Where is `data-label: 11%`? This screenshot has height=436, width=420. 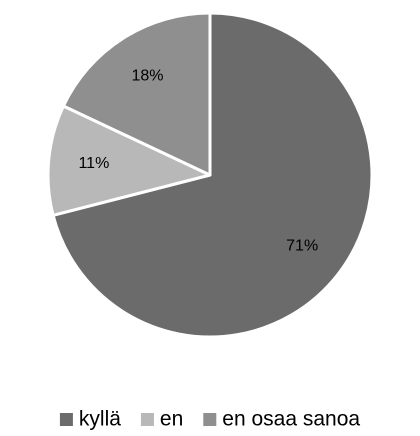
data-label: 11% is located at coordinates (93, 163).